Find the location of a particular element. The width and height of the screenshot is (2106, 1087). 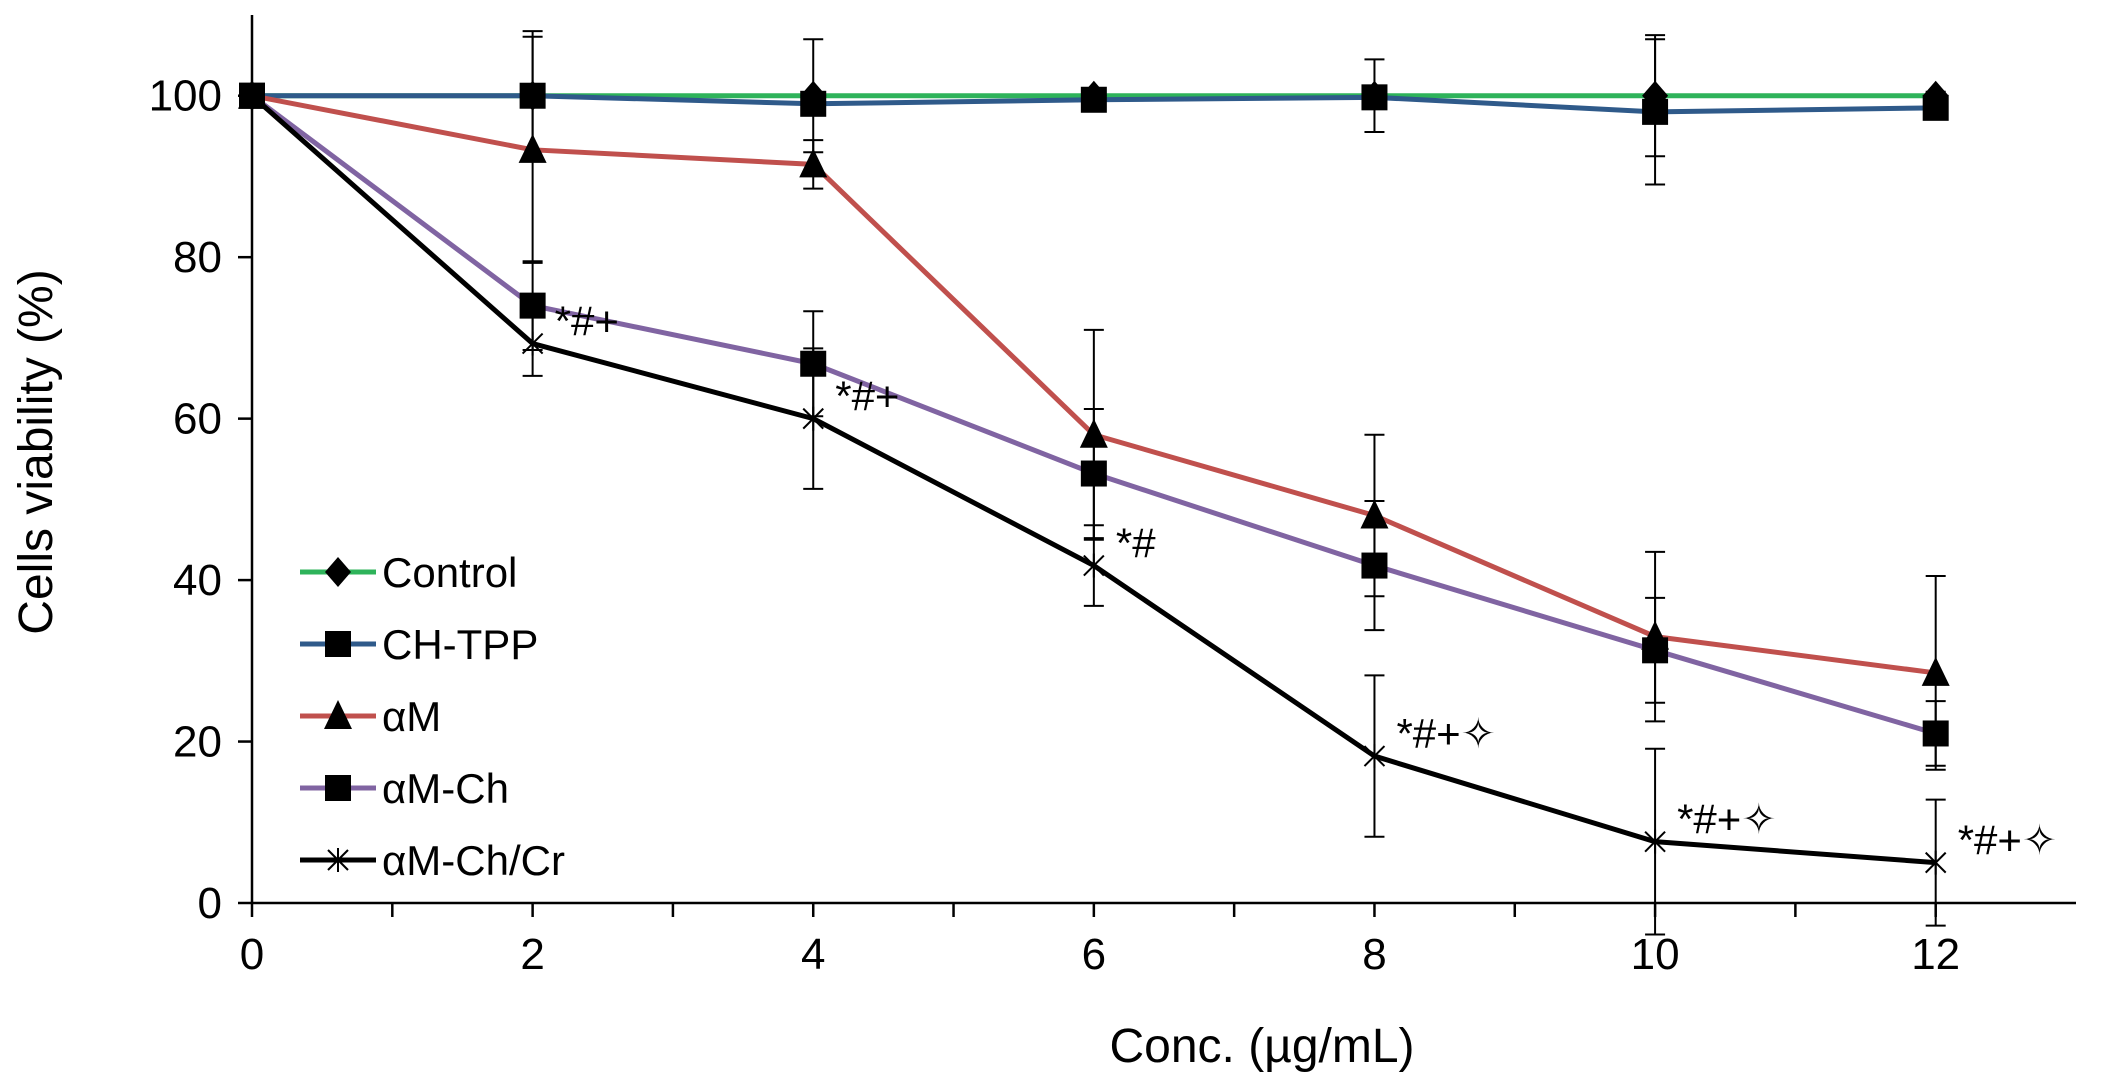

x-tick-label: 2 is located at coordinates (532, 954).